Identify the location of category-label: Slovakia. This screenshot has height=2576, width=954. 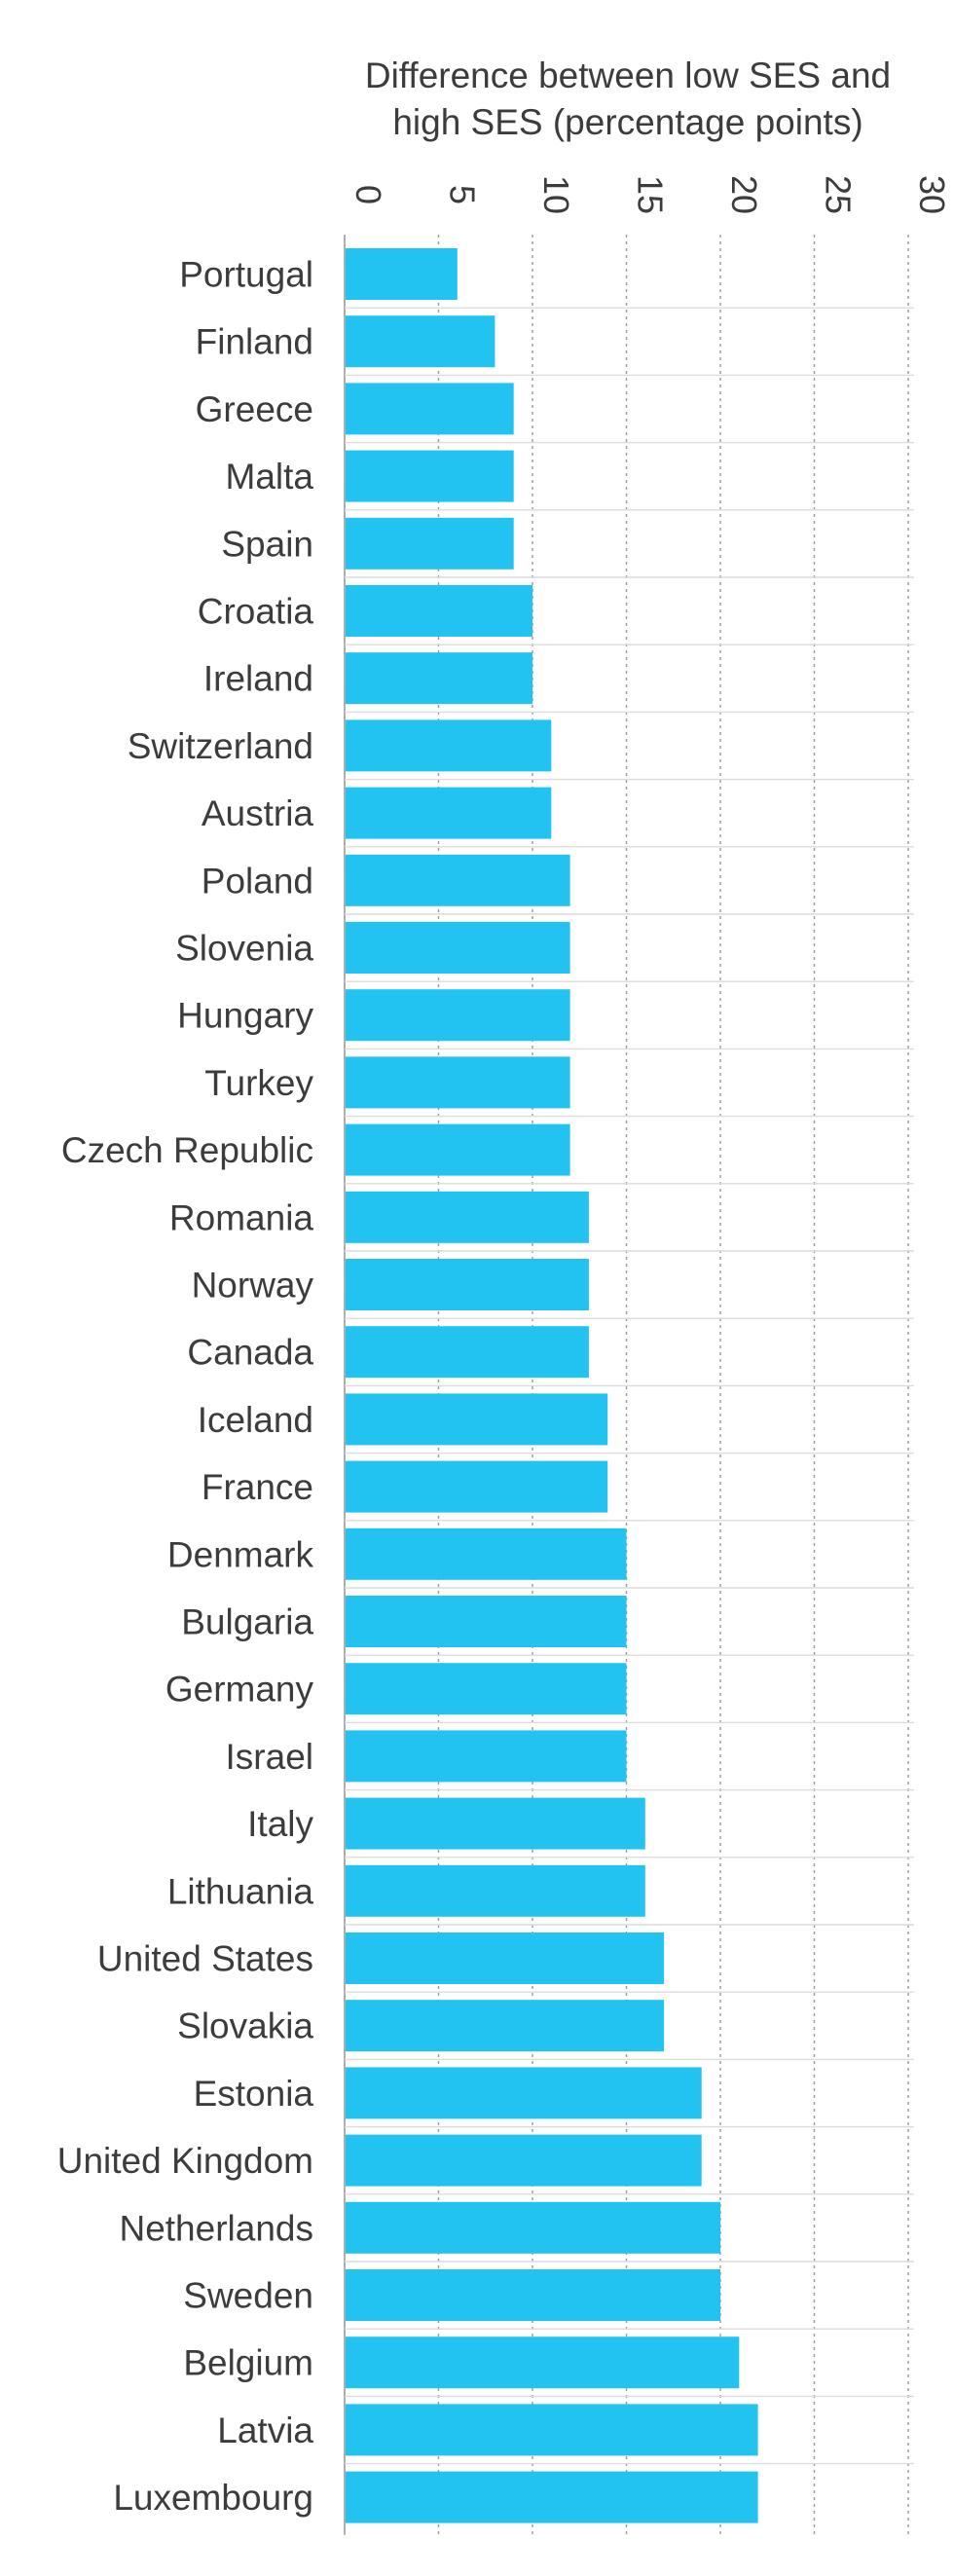
(245, 2026).